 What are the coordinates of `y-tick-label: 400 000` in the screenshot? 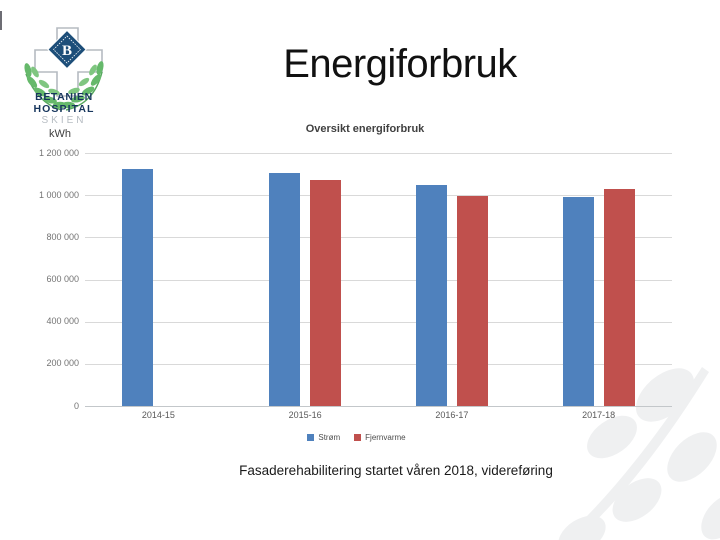 It's located at (62, 321).